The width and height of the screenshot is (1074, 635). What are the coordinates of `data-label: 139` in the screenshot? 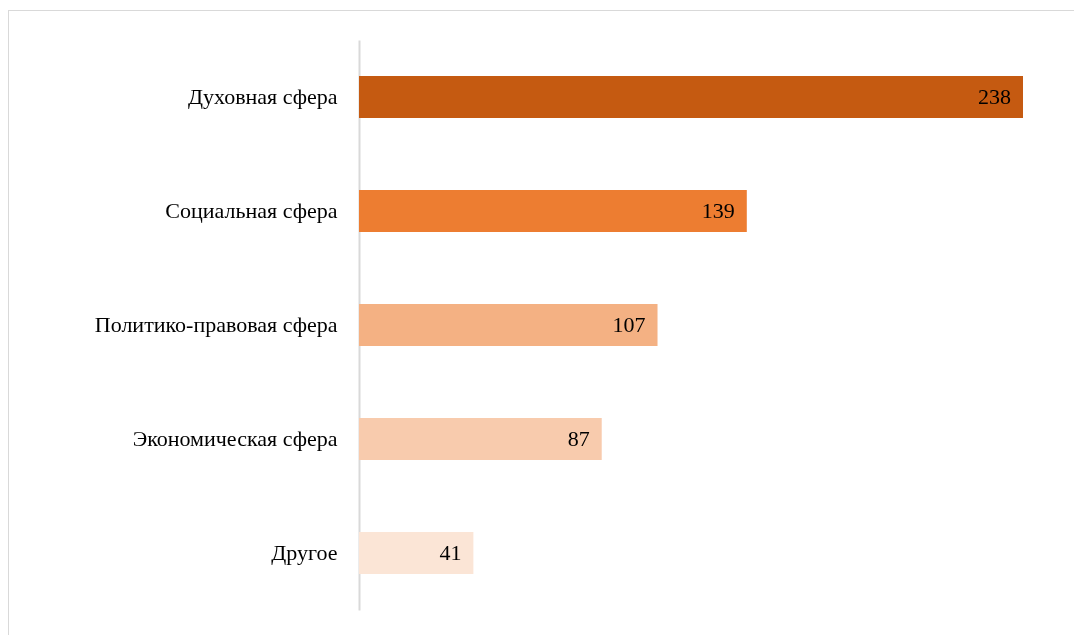 It's located at (718, 210).